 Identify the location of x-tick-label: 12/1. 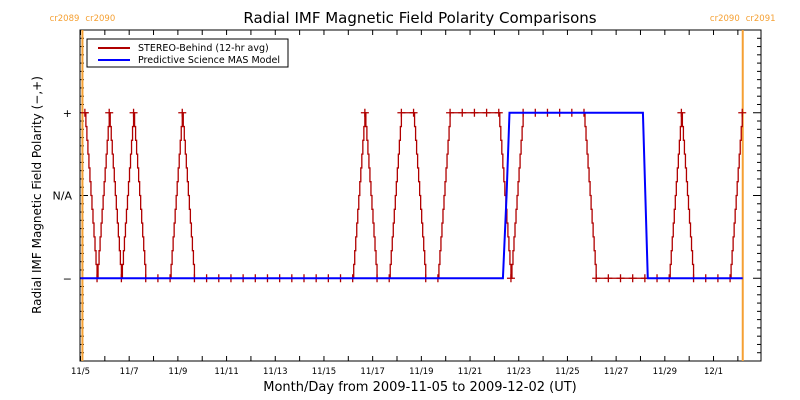
(713, 372).